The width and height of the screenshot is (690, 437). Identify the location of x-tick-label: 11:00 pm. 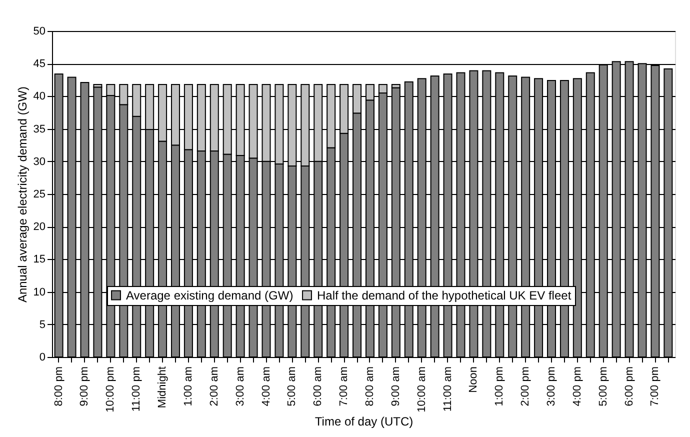
(136, 389).